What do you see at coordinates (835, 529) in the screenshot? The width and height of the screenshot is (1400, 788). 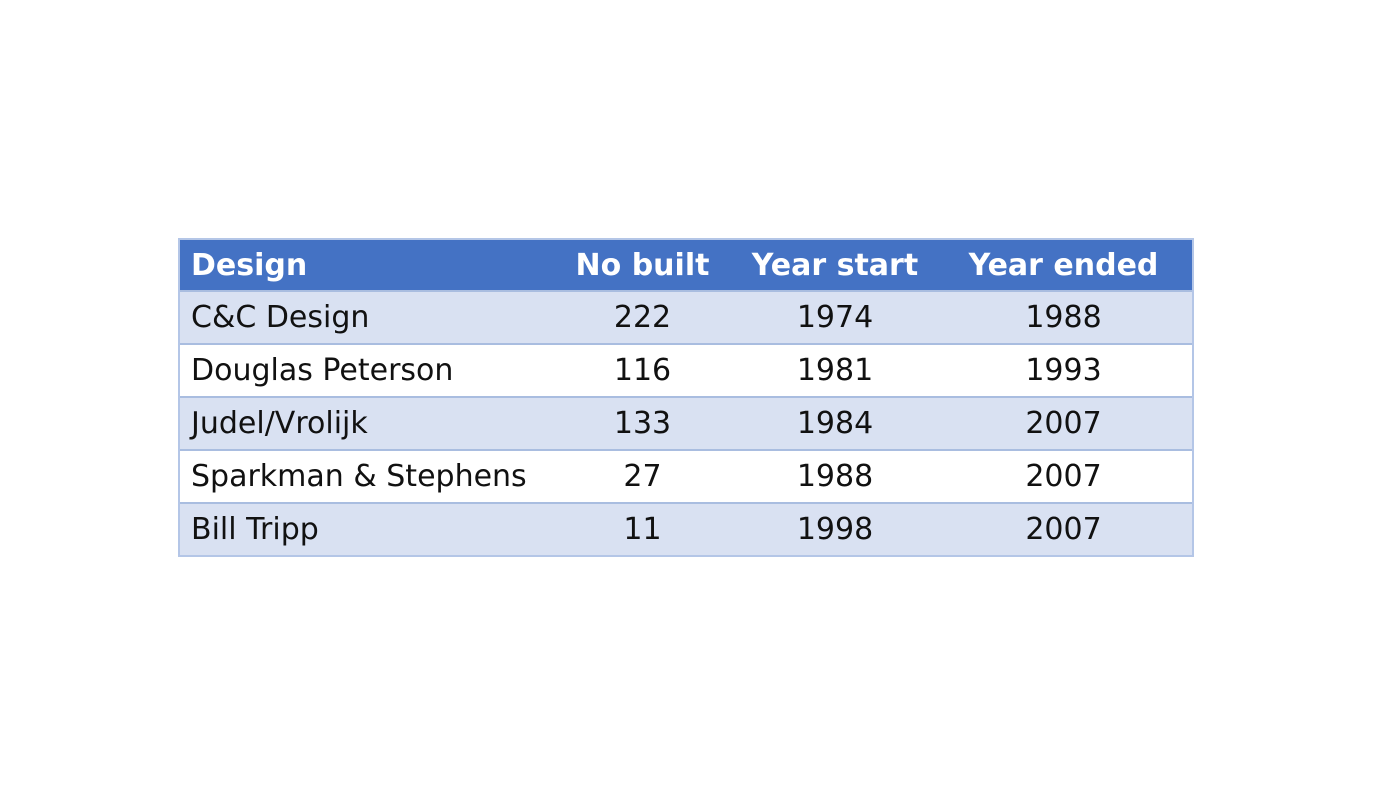 I see `cell-year-start: 1998` at bounding box center [835, 529].